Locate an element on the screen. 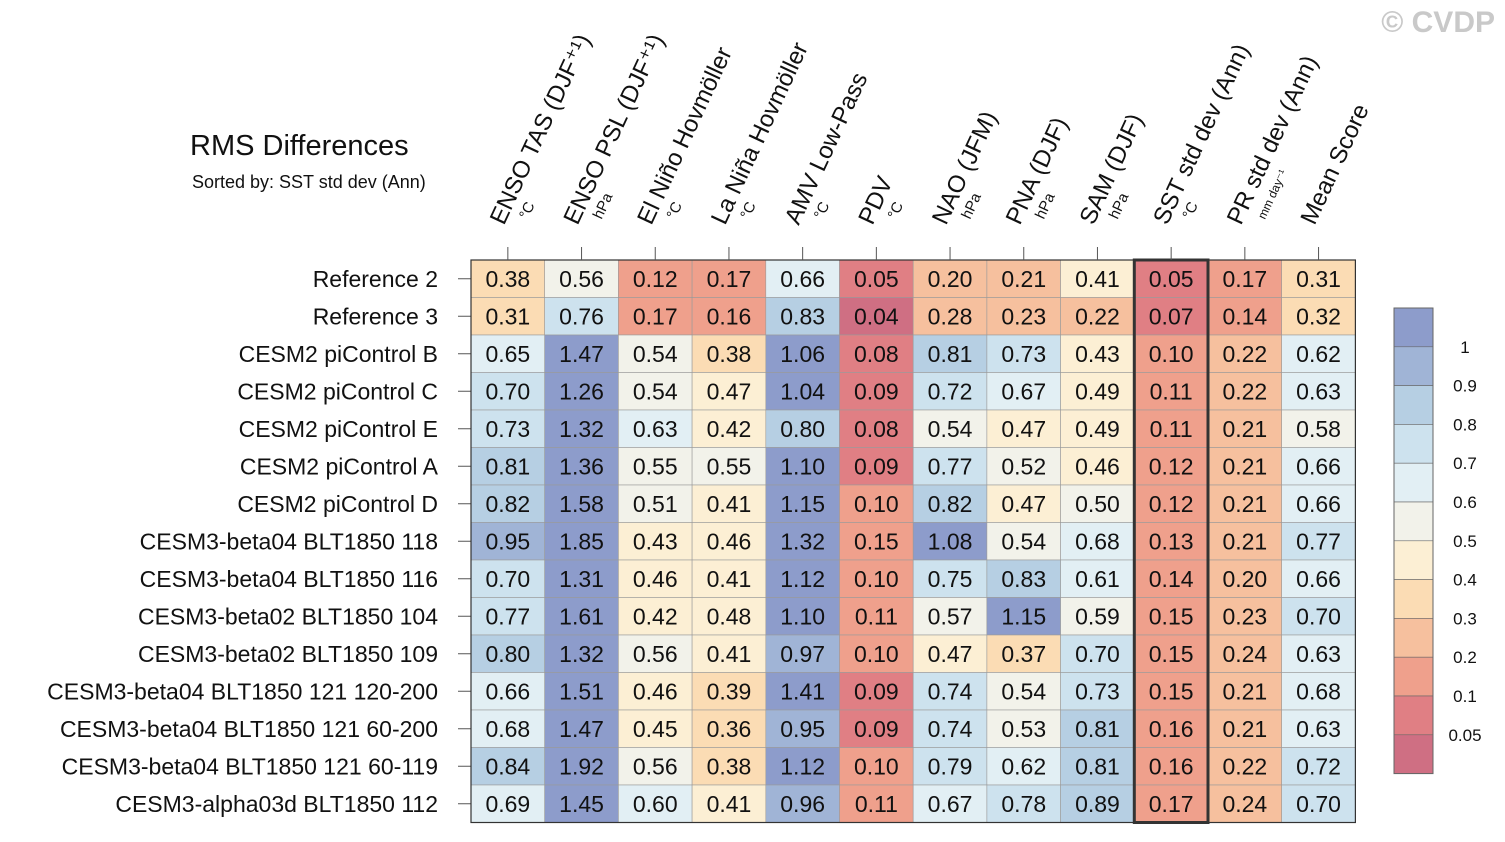 Image resolution: width=1505 pixels, height=842 pixels. label-clip is located at coordinates (9, 541).